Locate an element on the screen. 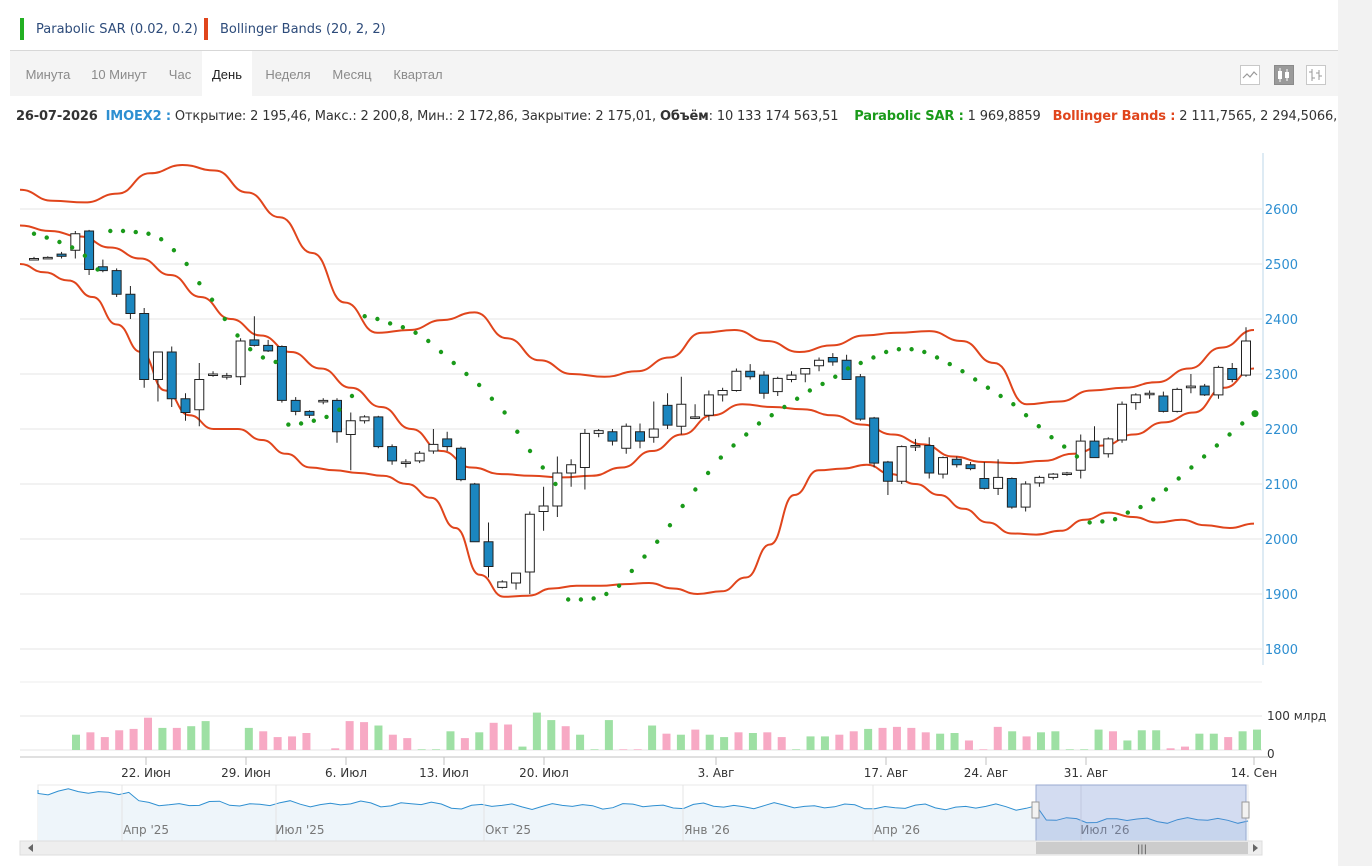 The image size is (1372, 866). scroll-right-icon is located at coordinates (1255, 848).